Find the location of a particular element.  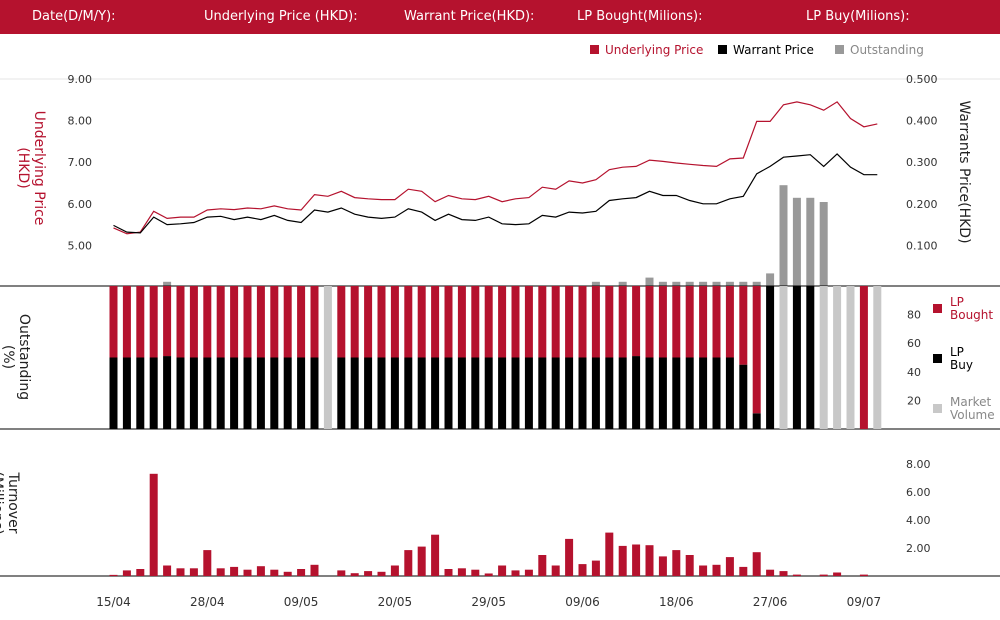

lp-bought-label: LP Bought(Milions): is located at coordinates (640, 16).